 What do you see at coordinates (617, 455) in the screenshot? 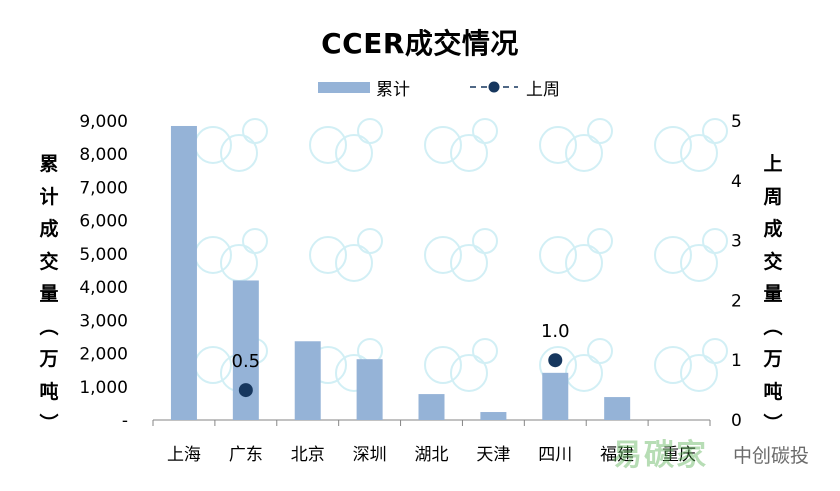
I see `x-tick-label: 福建` at bounding box center [617, 455].